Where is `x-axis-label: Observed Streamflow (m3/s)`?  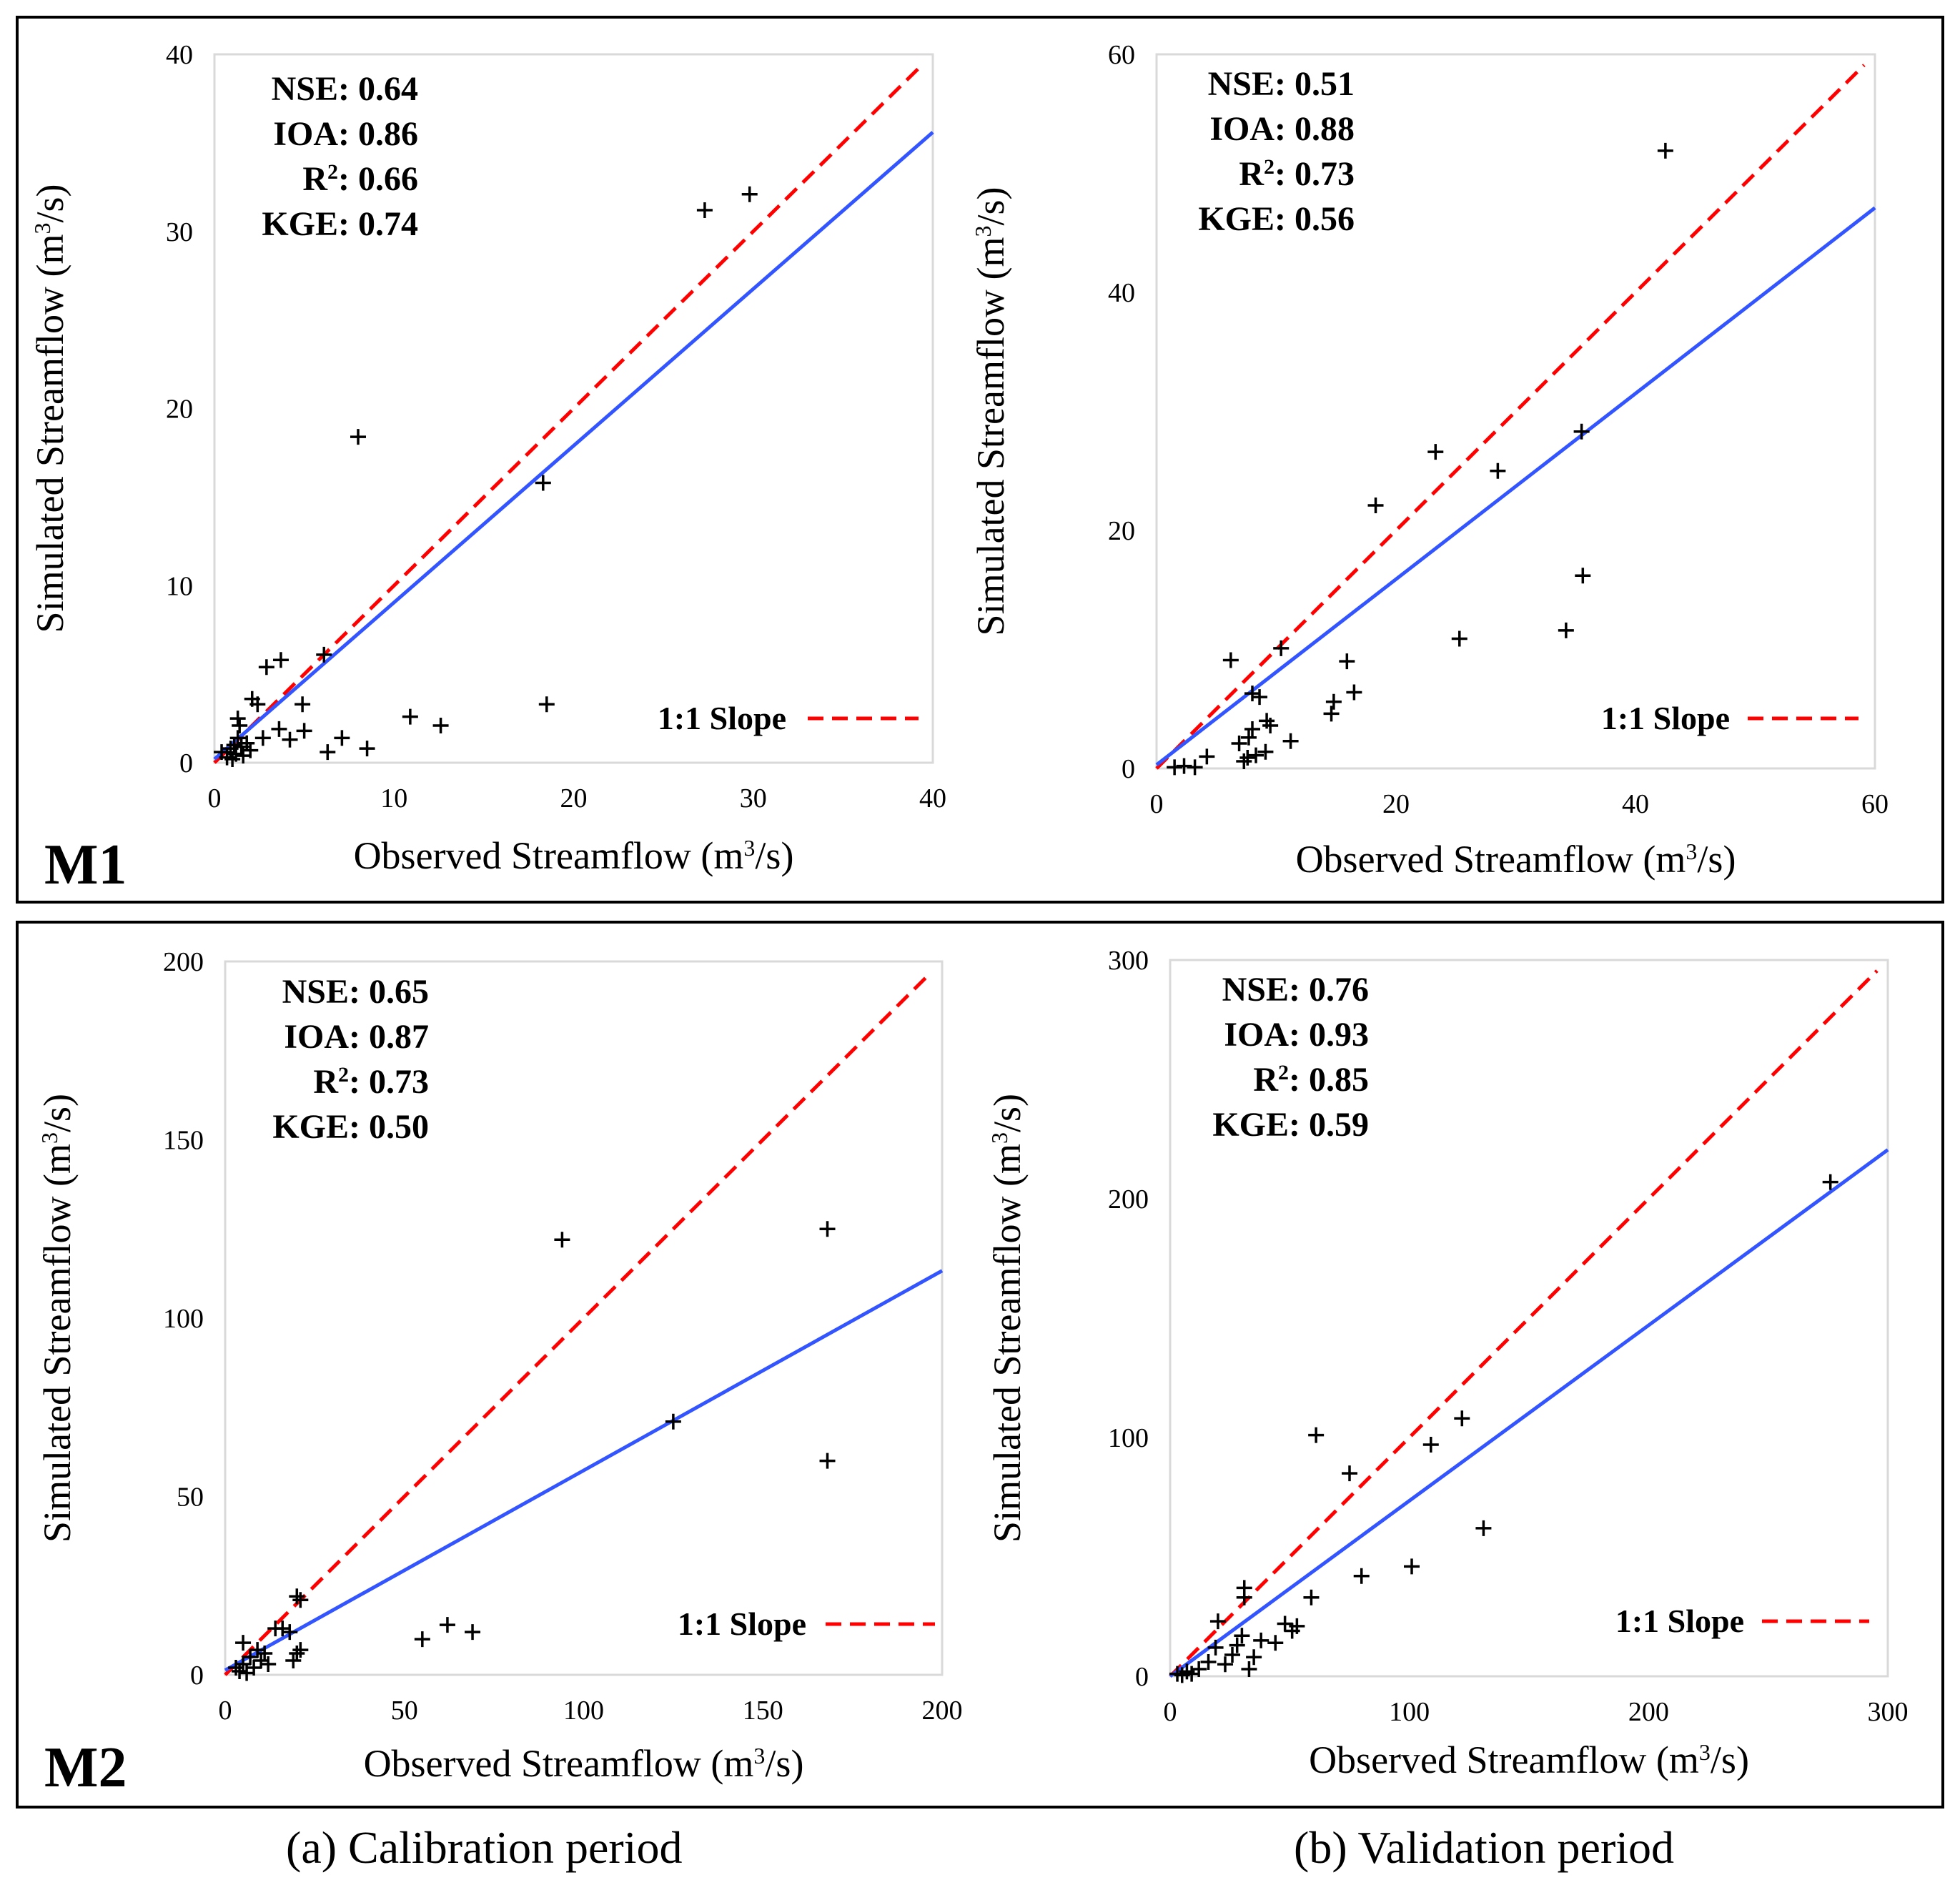 x-axis-label: Observed Streamflow (m3/s) is located at coordinates (1529, 1759).